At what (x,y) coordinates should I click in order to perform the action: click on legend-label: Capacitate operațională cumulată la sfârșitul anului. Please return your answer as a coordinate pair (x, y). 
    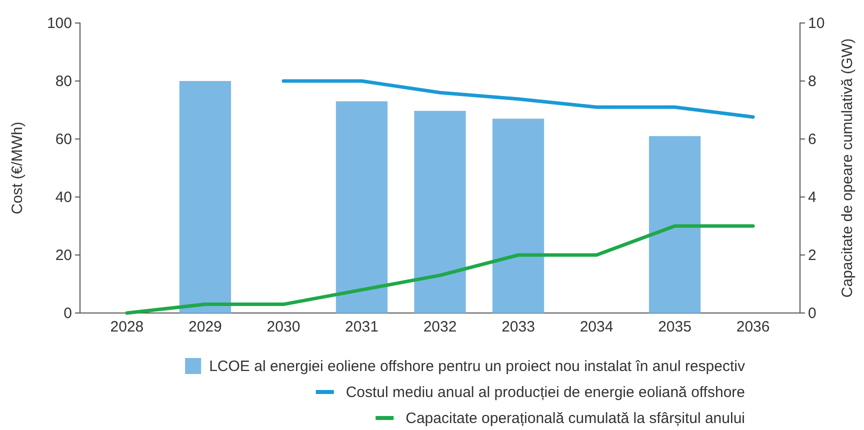
    Looking at the image, I should click on (575, 418).